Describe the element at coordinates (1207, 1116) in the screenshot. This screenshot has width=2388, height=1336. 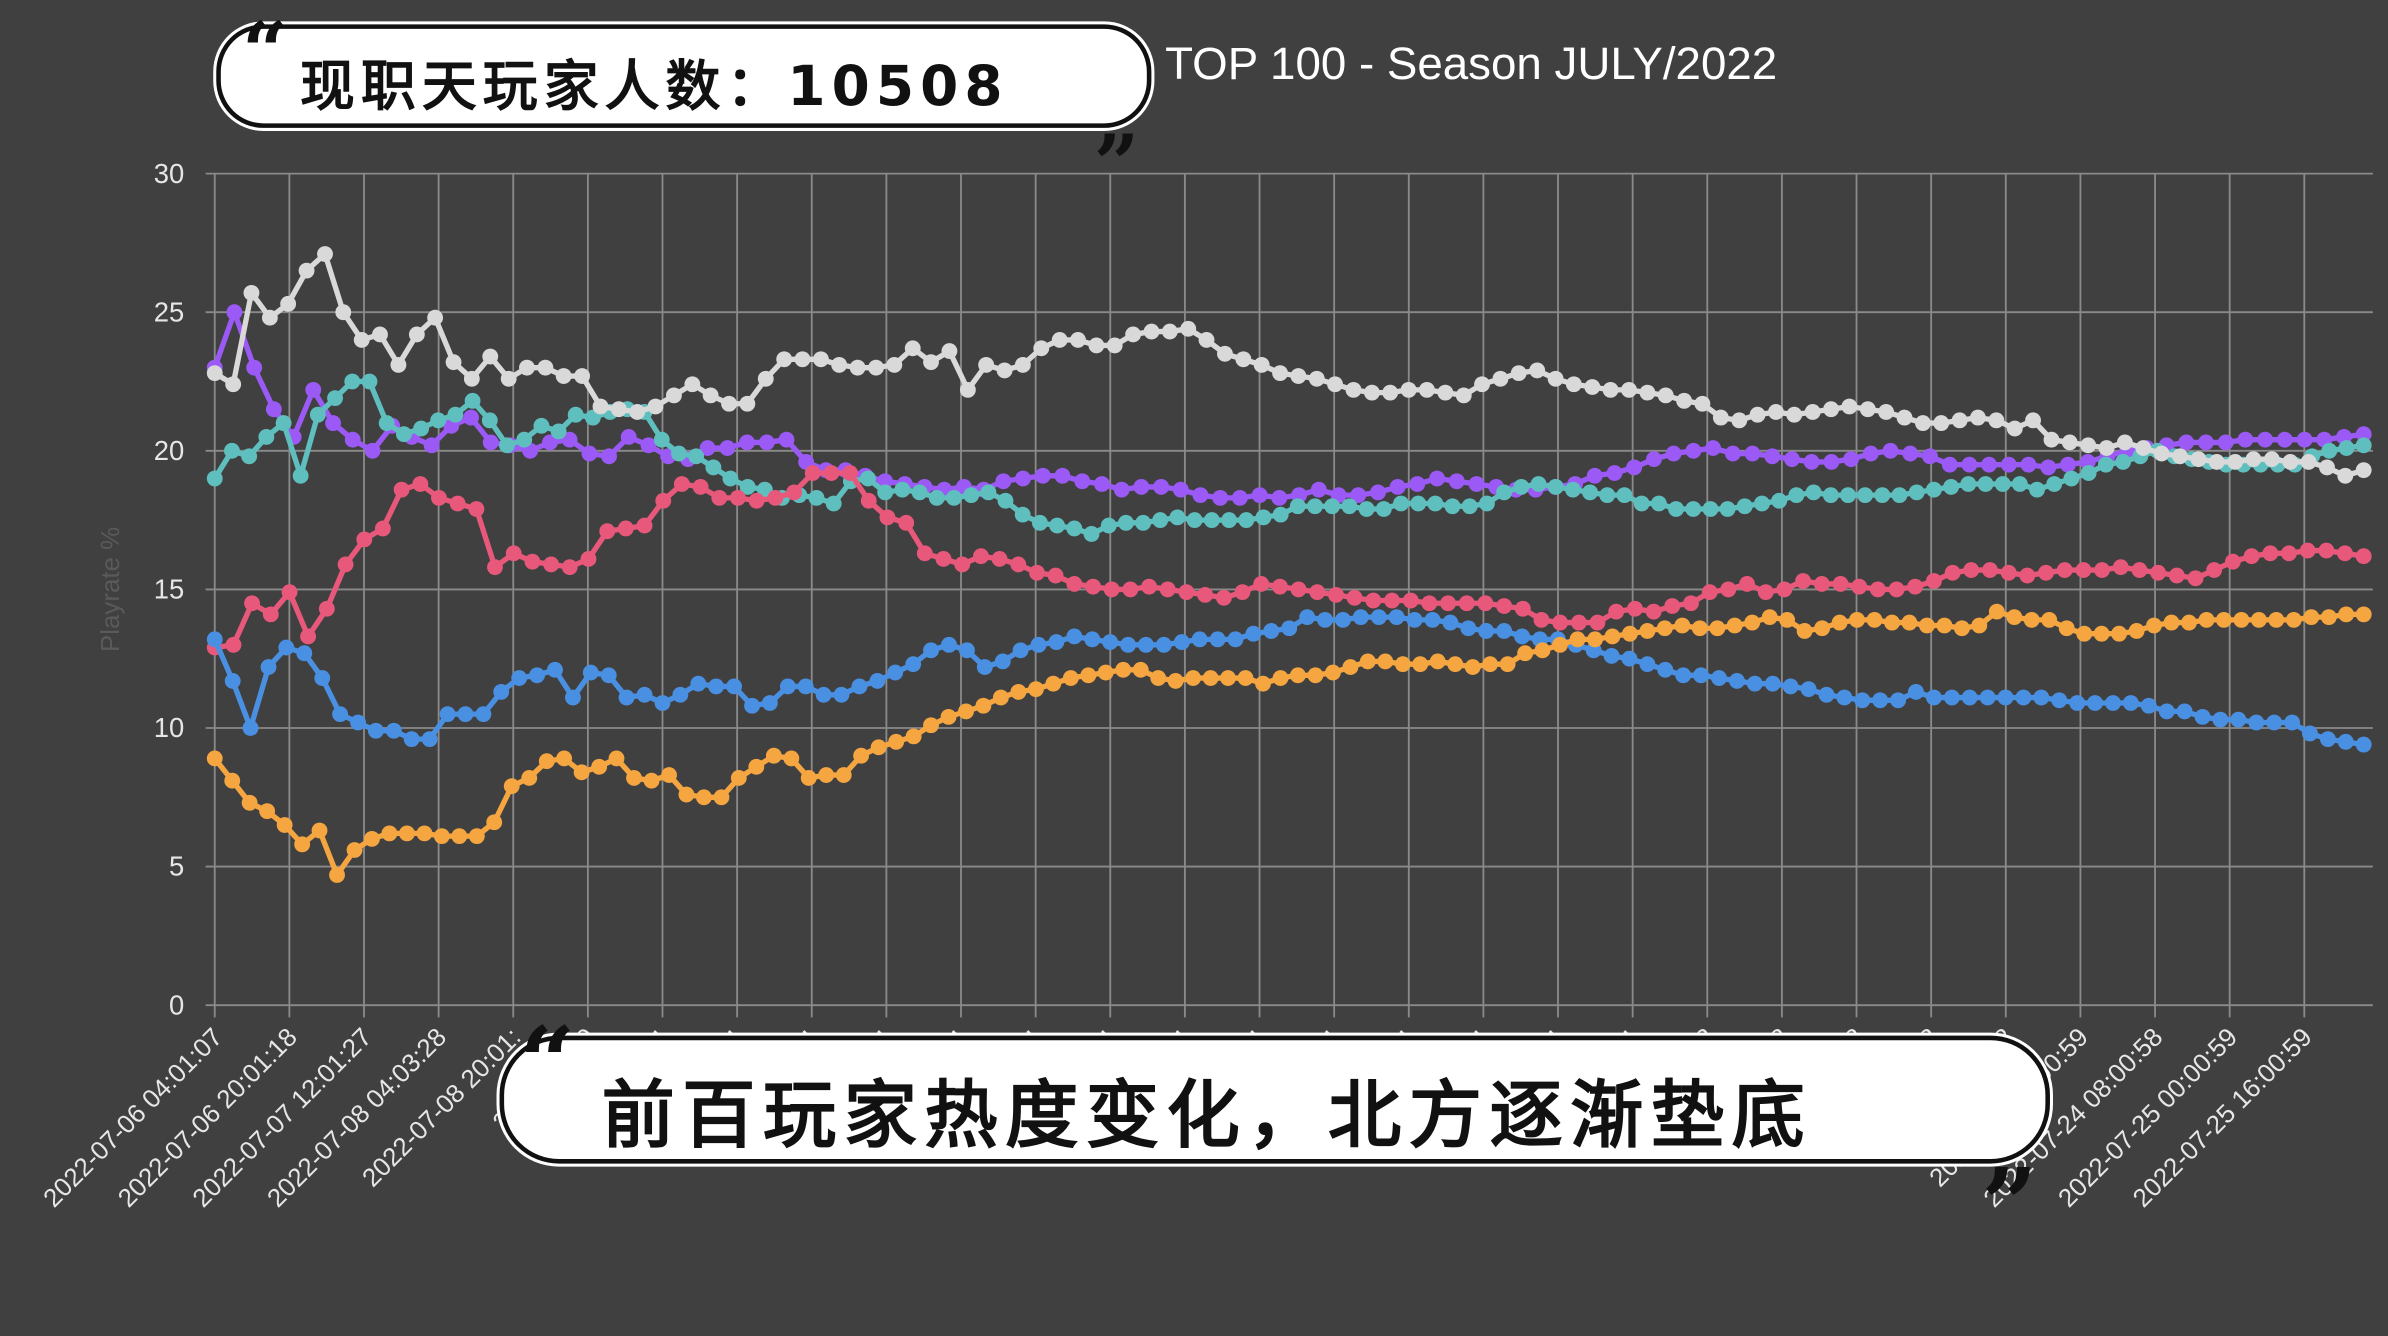
I see `trend-caption-text: 前百玩家热度变化，北方逐渐垫底` at that location.